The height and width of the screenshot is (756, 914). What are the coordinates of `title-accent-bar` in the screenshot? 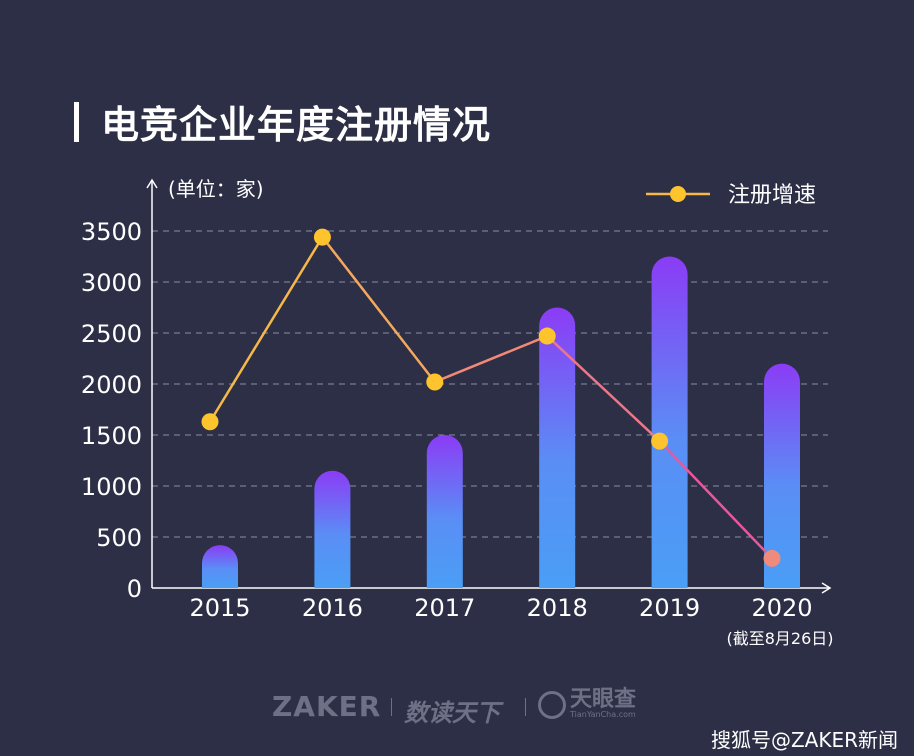 It's located at (76, 121).